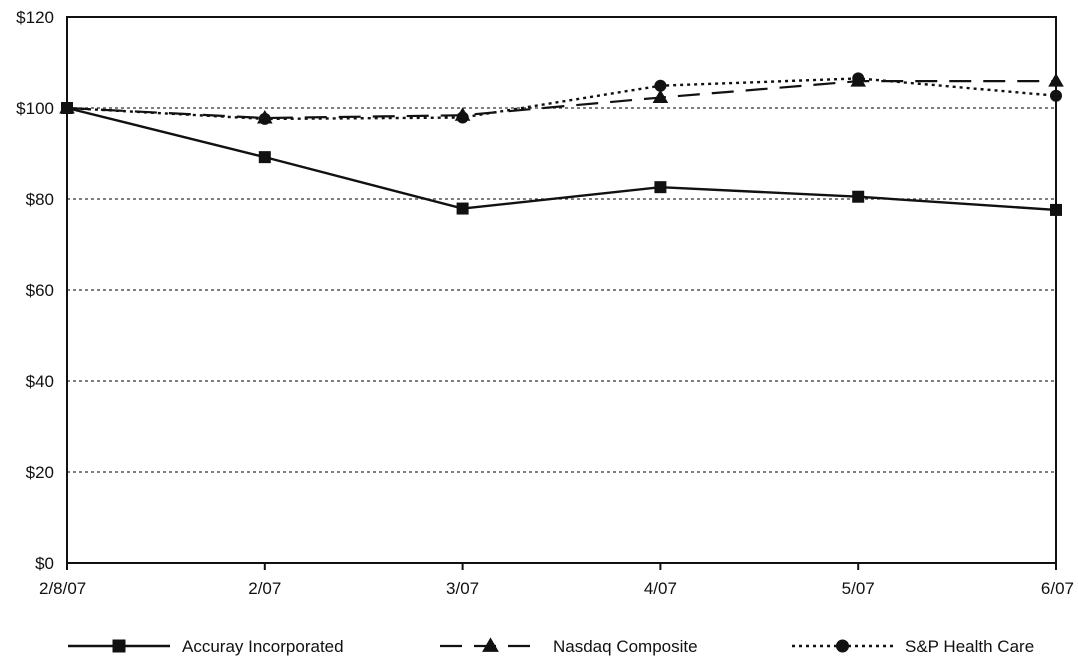  Describe the element at coordinates (660, 85) in the screenshot. I see `data-point-circle` at that location.